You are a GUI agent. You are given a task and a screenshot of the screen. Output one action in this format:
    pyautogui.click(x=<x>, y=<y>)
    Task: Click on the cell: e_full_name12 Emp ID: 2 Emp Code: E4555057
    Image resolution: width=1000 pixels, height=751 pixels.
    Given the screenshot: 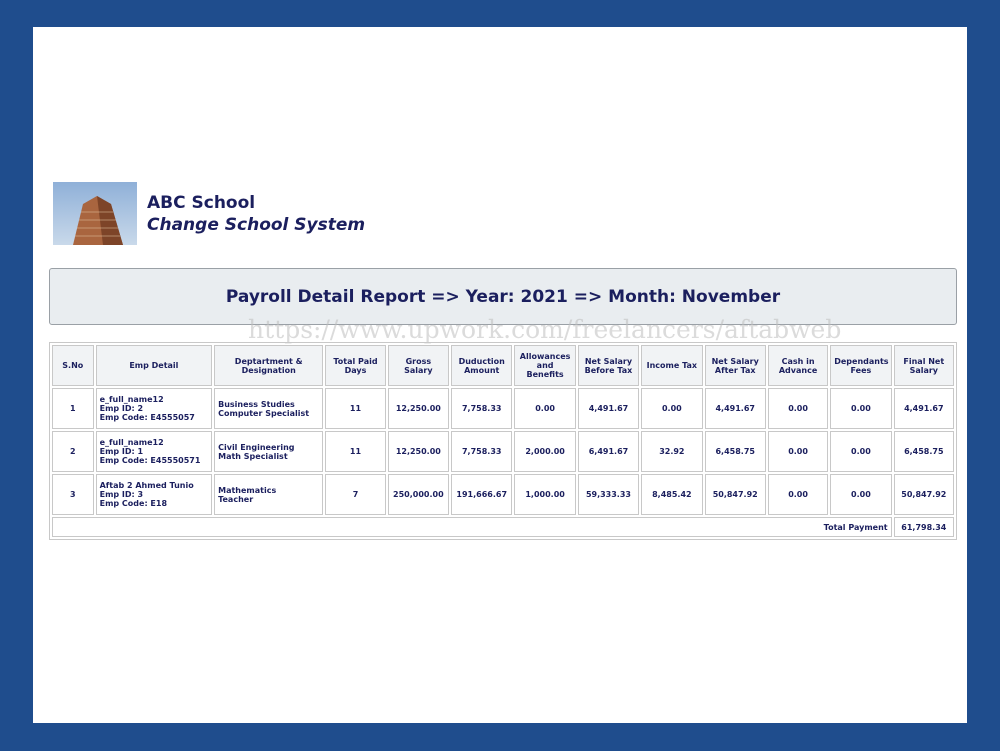 What is the action you would take?
    pyautogui.click(x=154, y=408)
    